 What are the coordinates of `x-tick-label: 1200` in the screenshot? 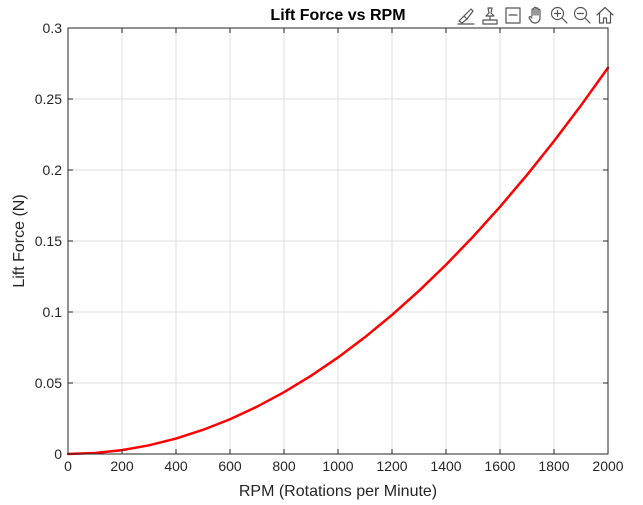 It's located at (391, 466).